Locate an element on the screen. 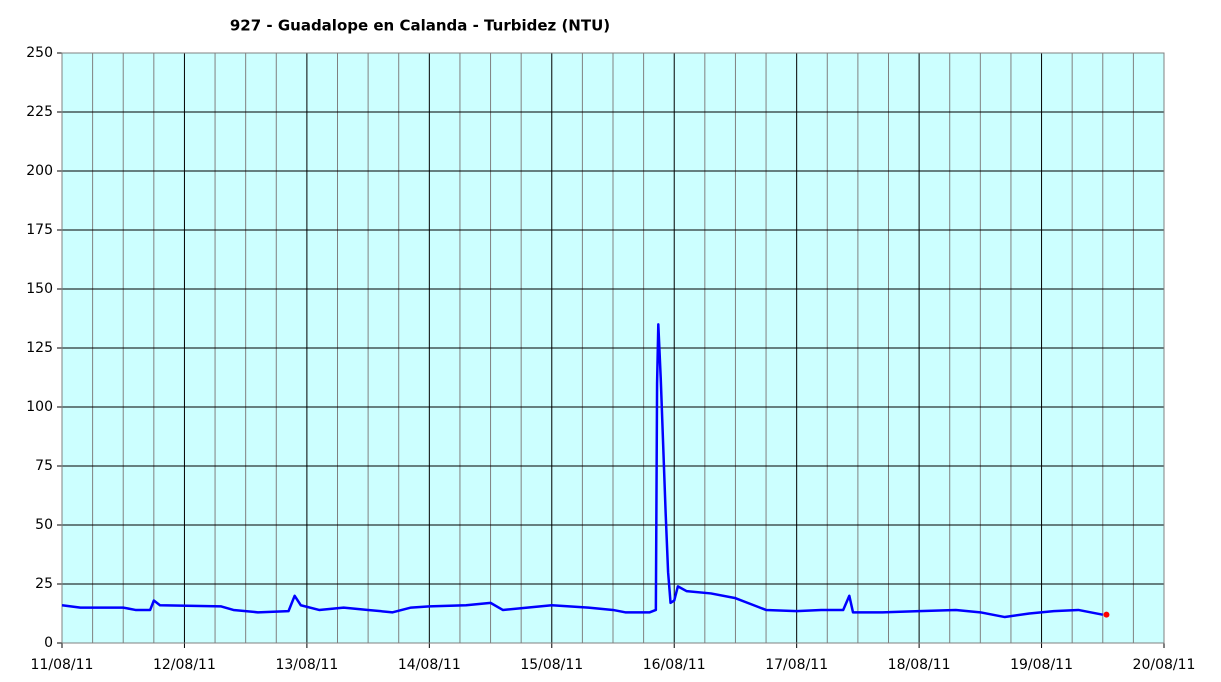  x-tick-label: 19/08/11 is located at coordinates (1041, 665).